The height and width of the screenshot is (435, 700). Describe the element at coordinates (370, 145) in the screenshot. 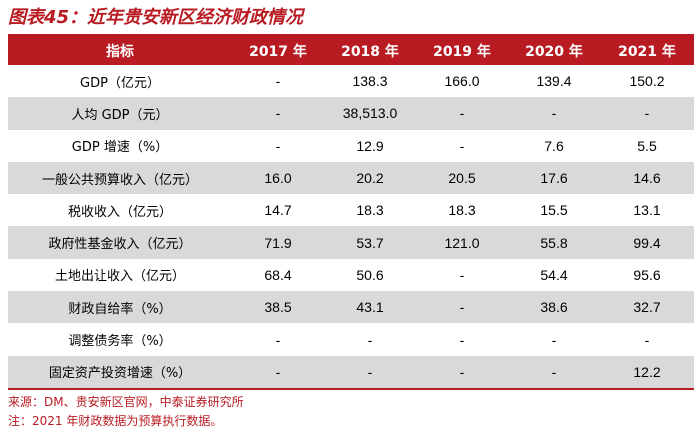

I see `table-cell: 12.9` at that location.